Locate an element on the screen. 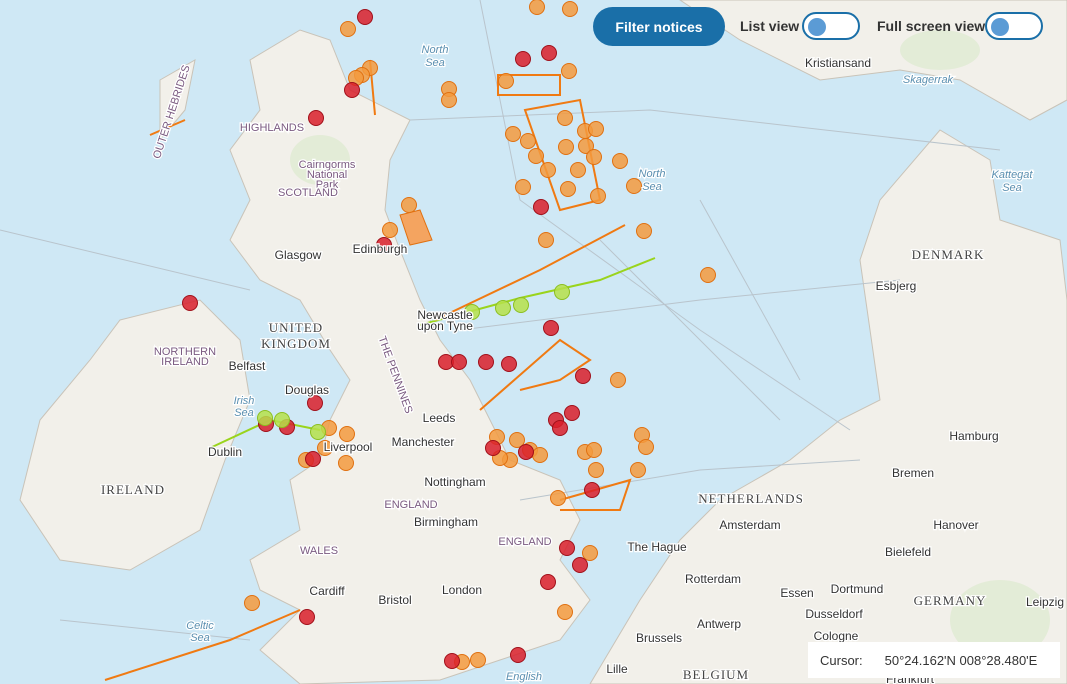 Image resolution: width=1067 pixels, height=684 pixels. place-label: Hanover is located at coordinates (955, 525).